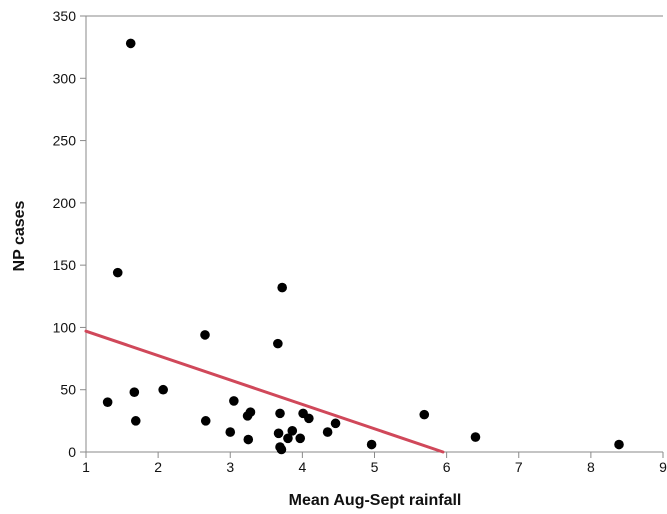 This screenshot has height=514, width=667. Describe the element at coordinates (519, 467) in the screenshot. I see `x-tick-label: 7` at that location.